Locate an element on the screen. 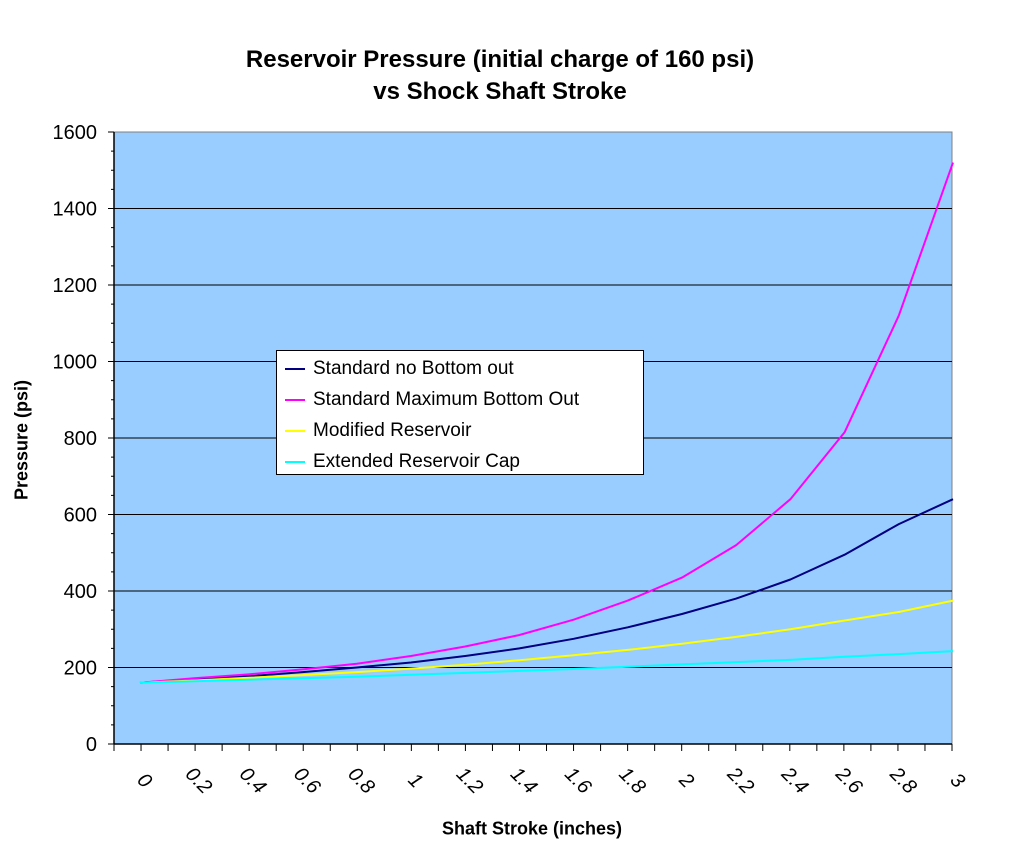 The image size is (1013, 844). legend-item: Modified Reservoir is located at coordinates (378, 430).